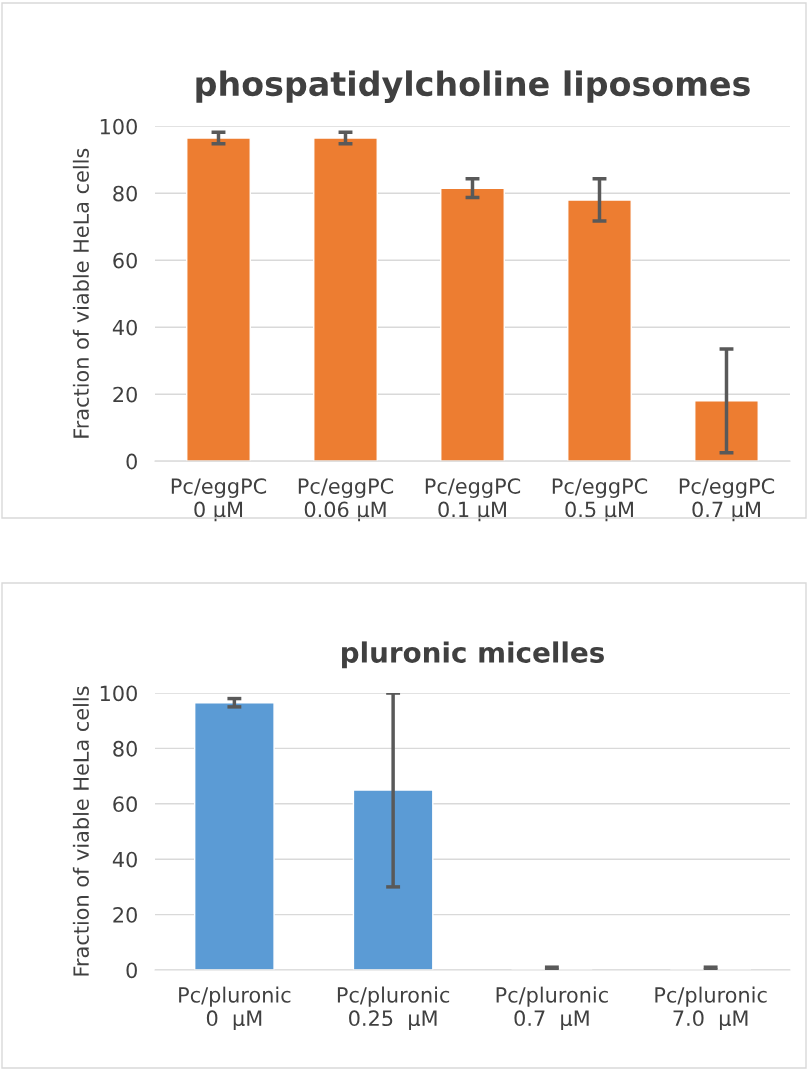  I want to click on x-tick-label: Pc/pluronic 7.0 µM, so click(711, 1008).